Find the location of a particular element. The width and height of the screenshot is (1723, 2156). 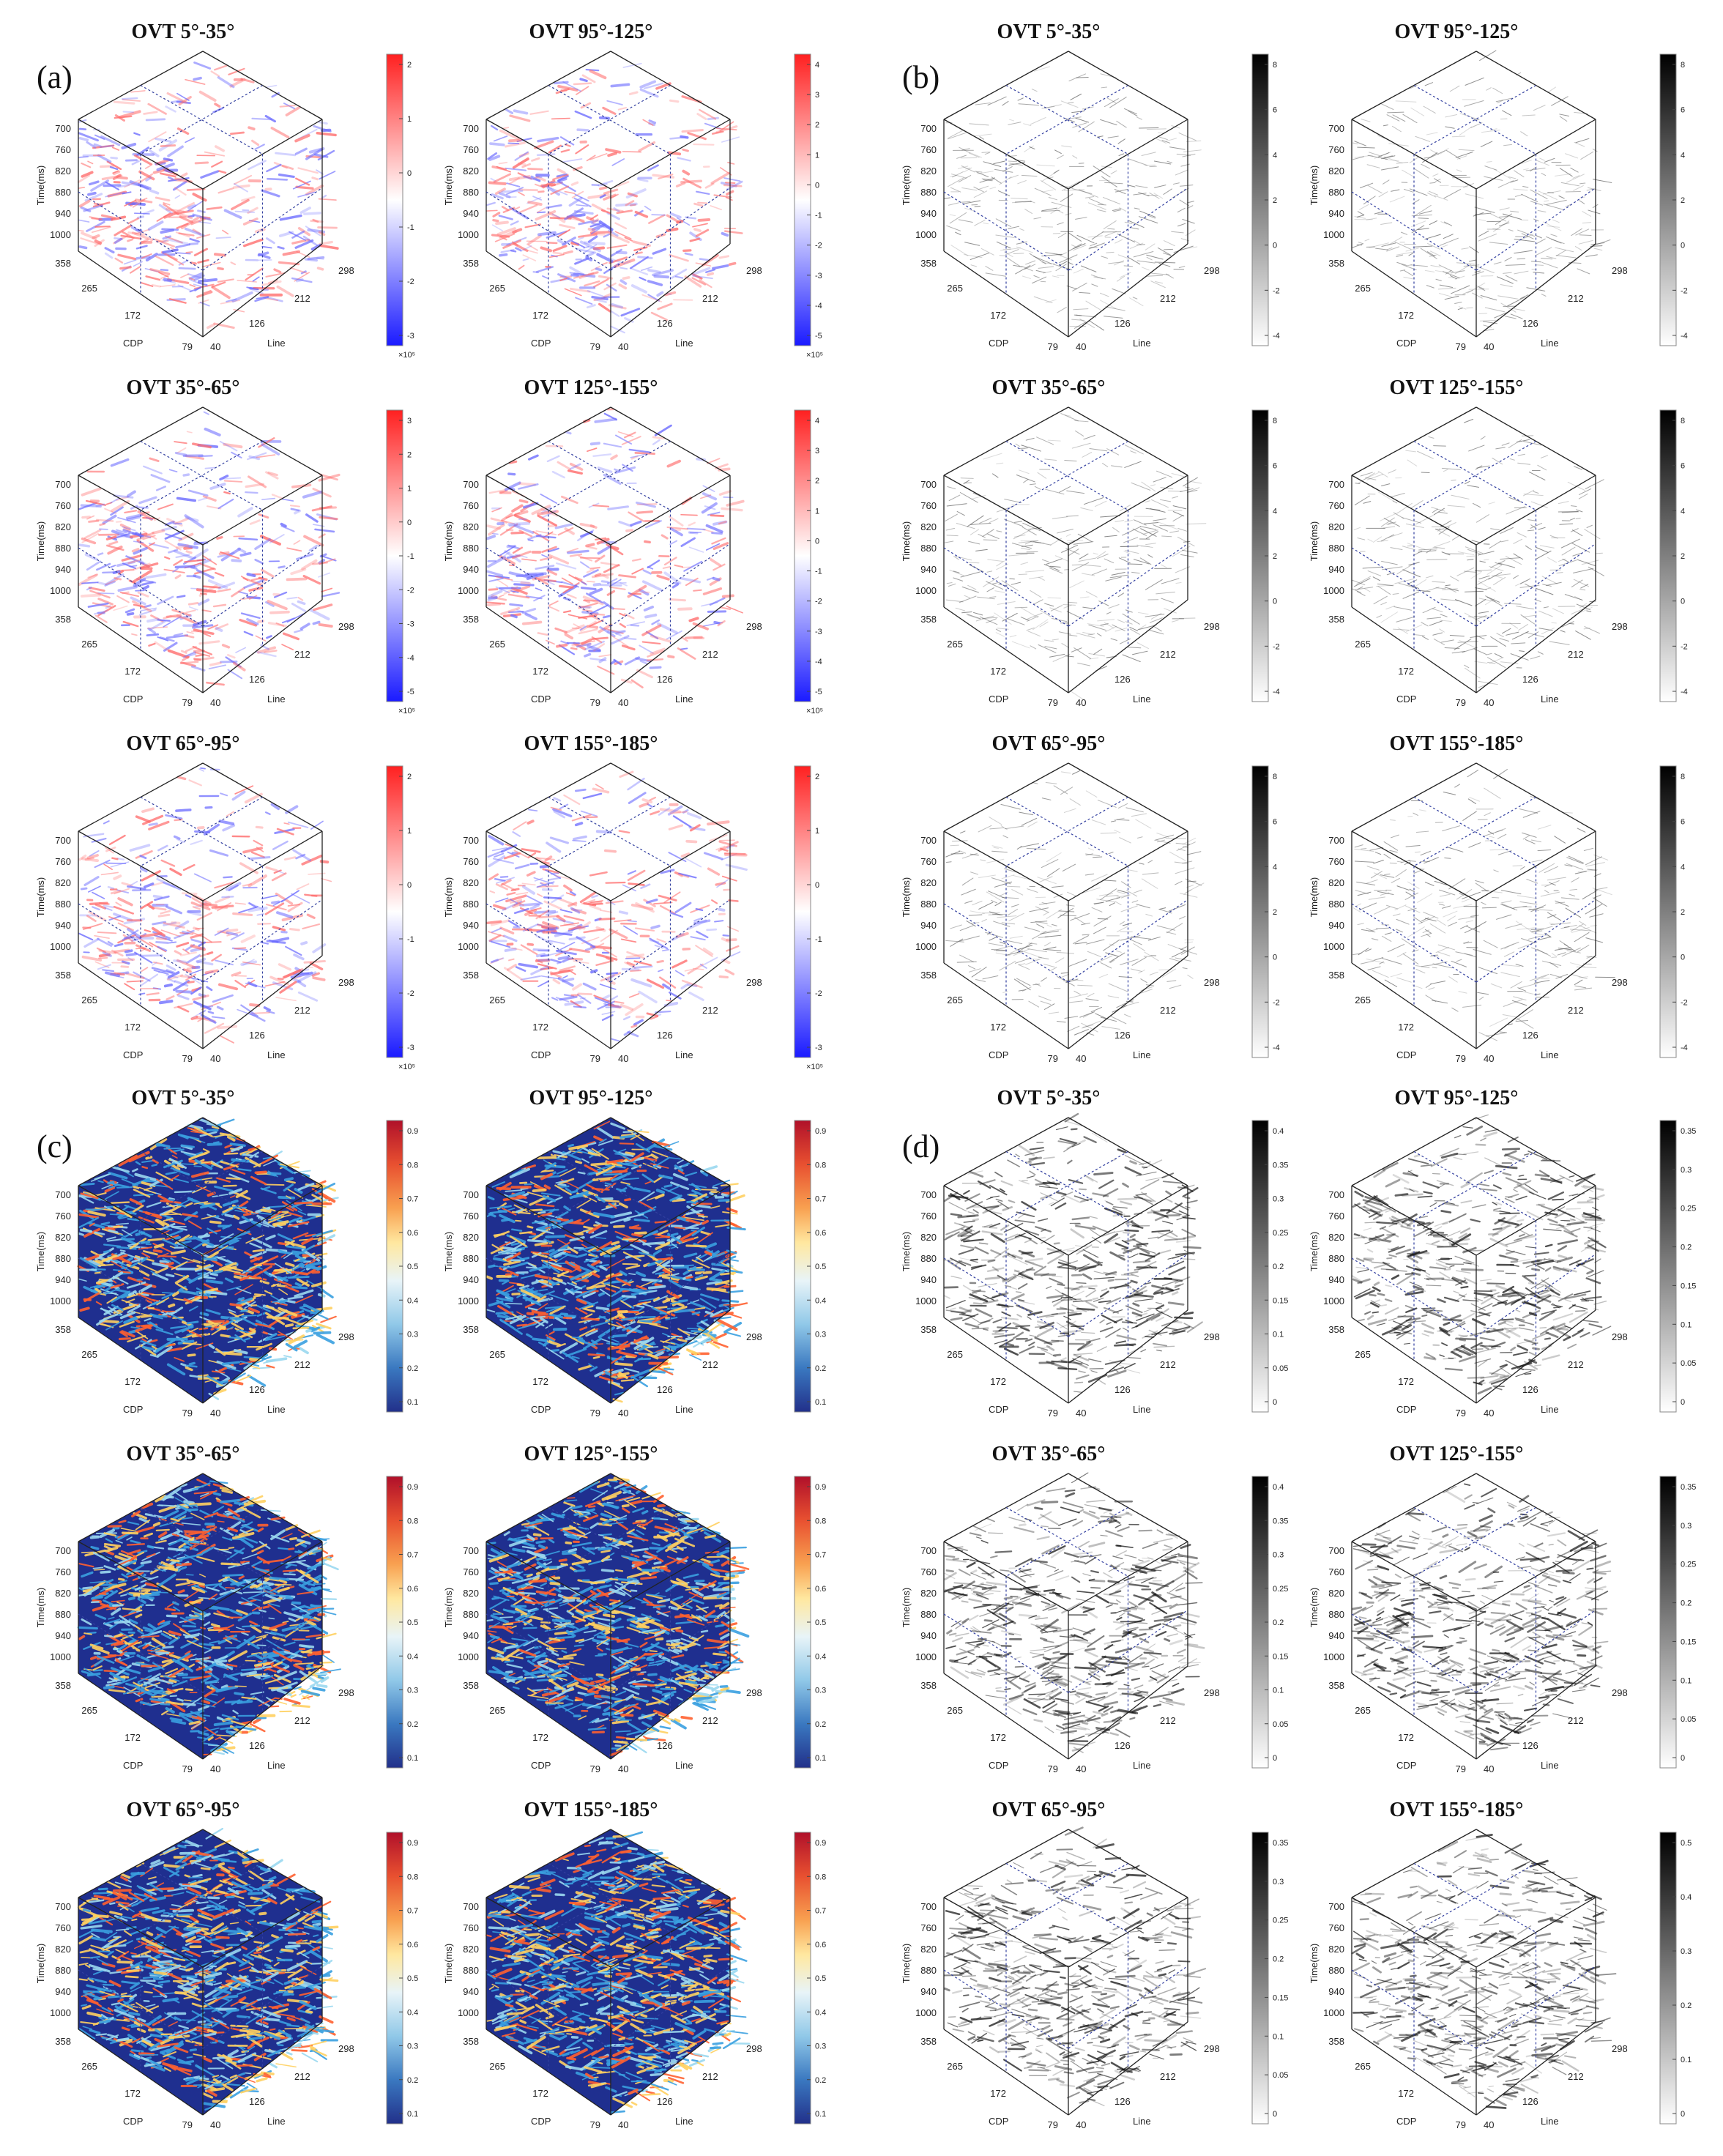

time-tick-label: 760 is located at coordinates (1336, 149).